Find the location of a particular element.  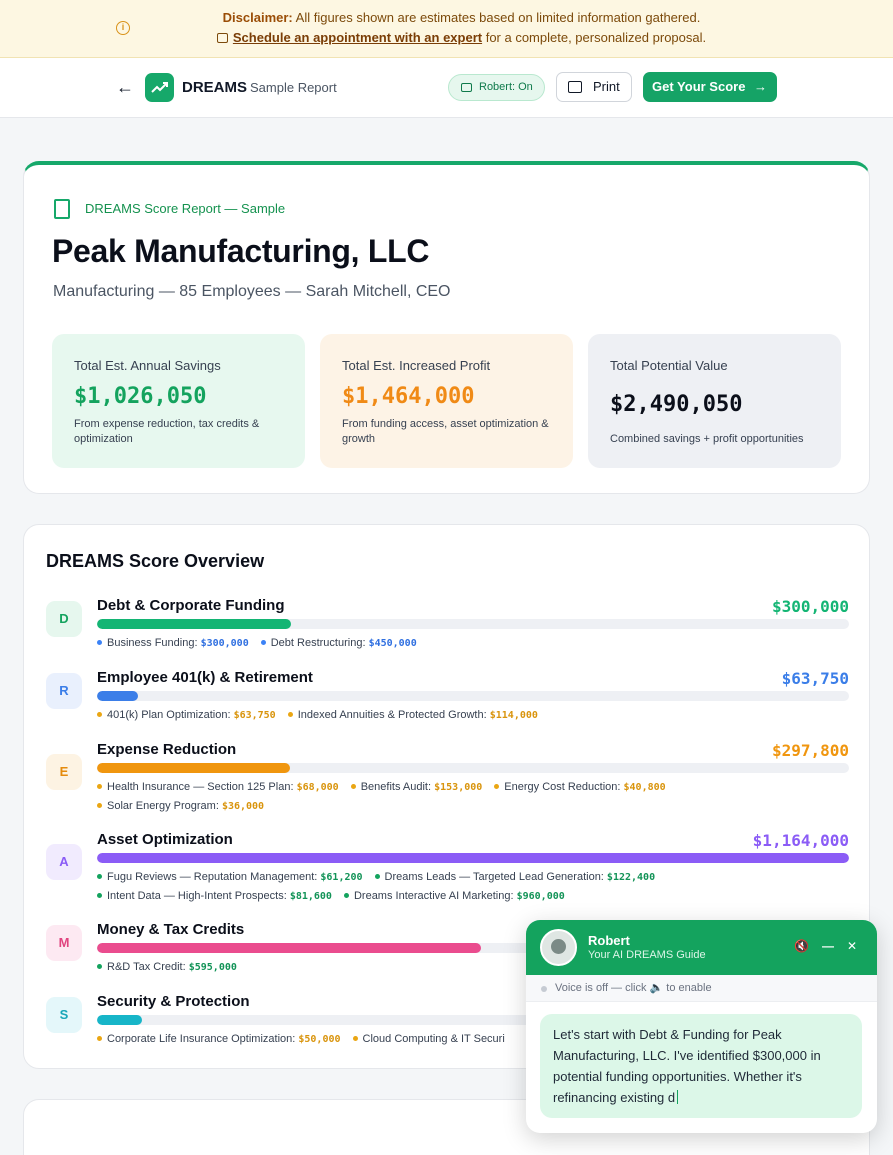

category-item: 401(k) Plan Optimization: $63,750 is located at coordinates (186, 715).